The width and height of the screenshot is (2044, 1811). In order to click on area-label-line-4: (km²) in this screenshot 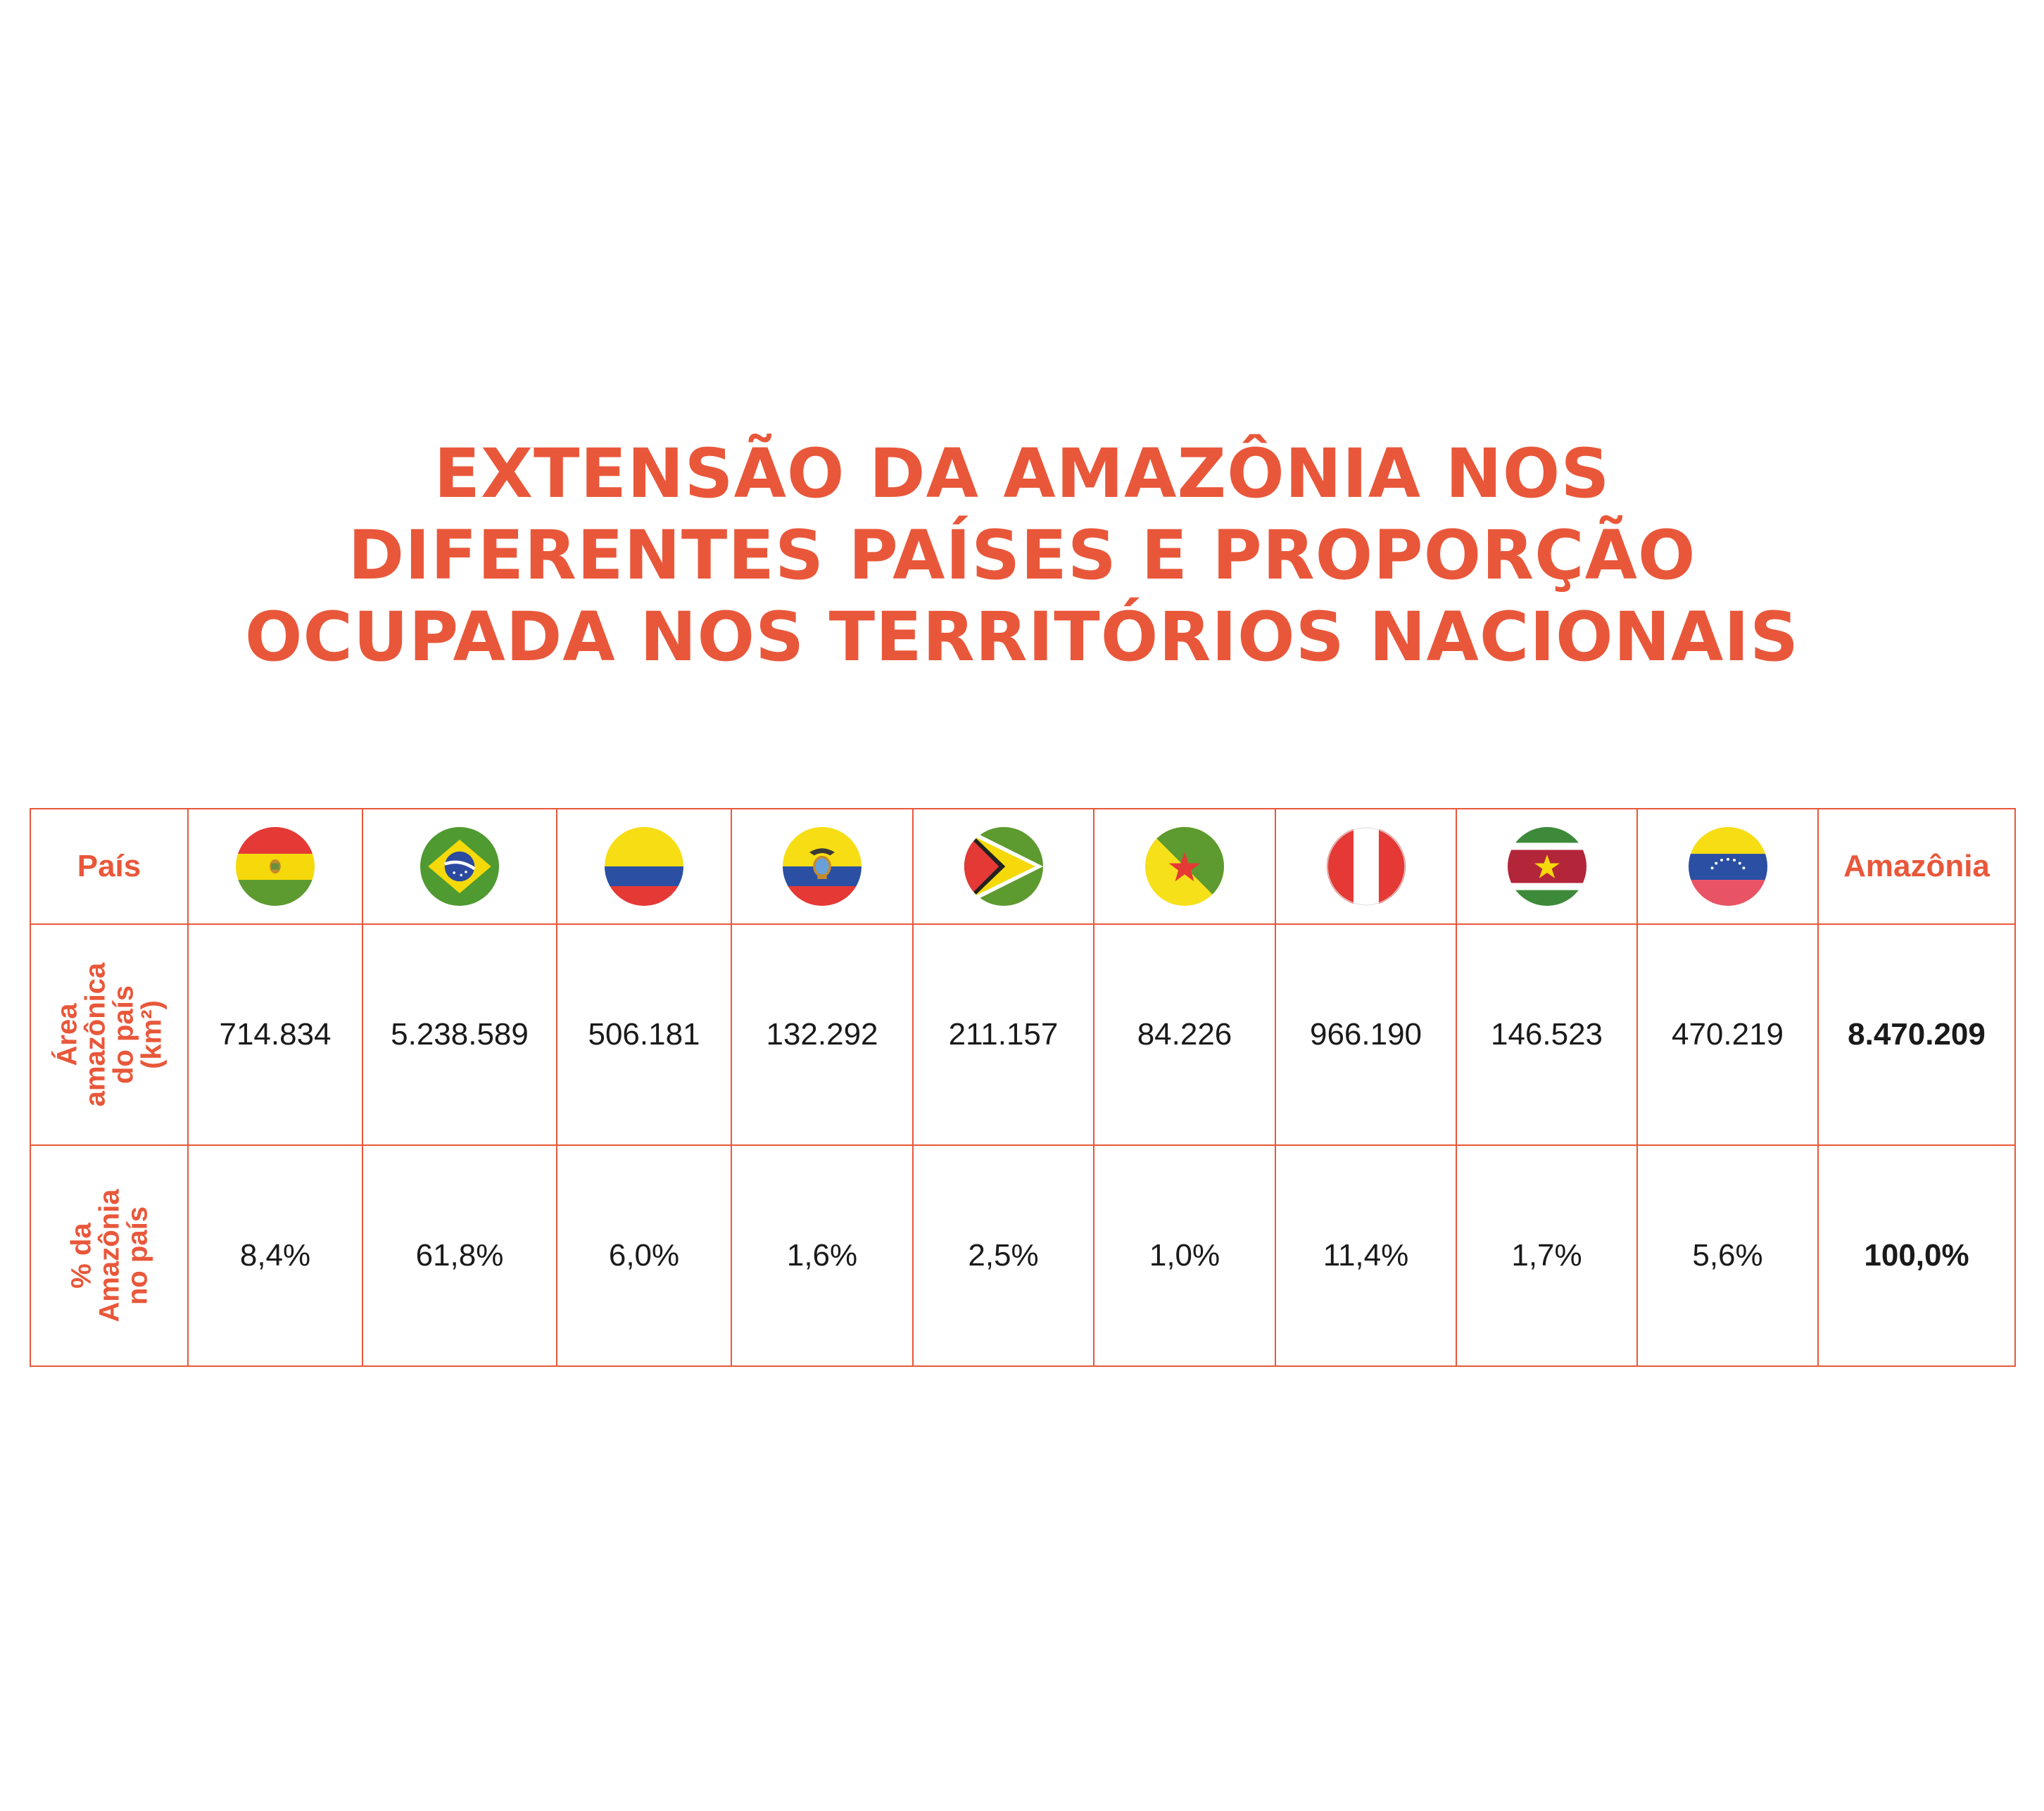, I will do `click(151, 1034)`.